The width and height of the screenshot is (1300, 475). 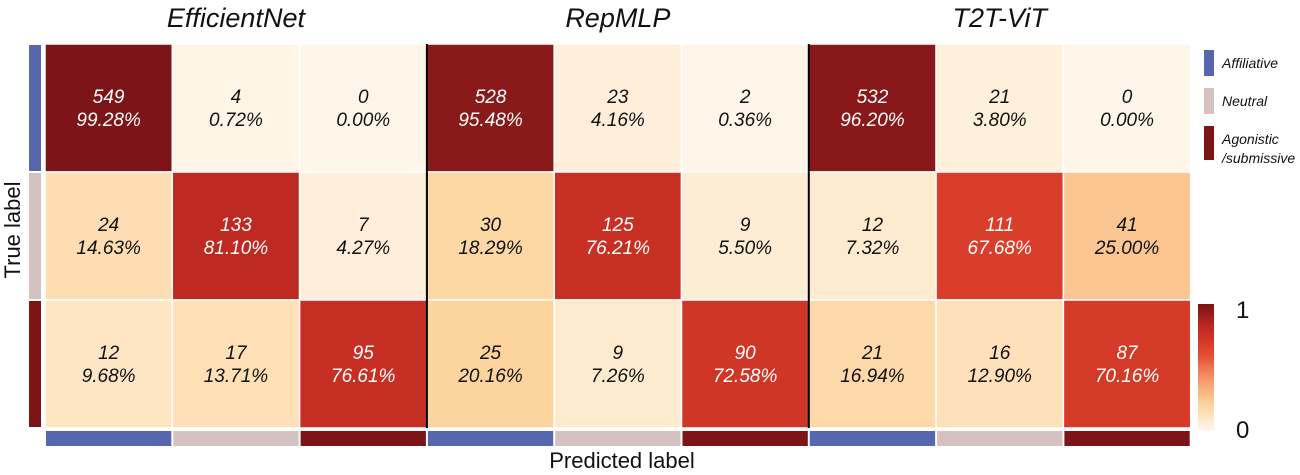 What do you see at coordinates (108, 225) in the screenshot?
I see `cell-count-label: 24` at bounding box center [108, 225].